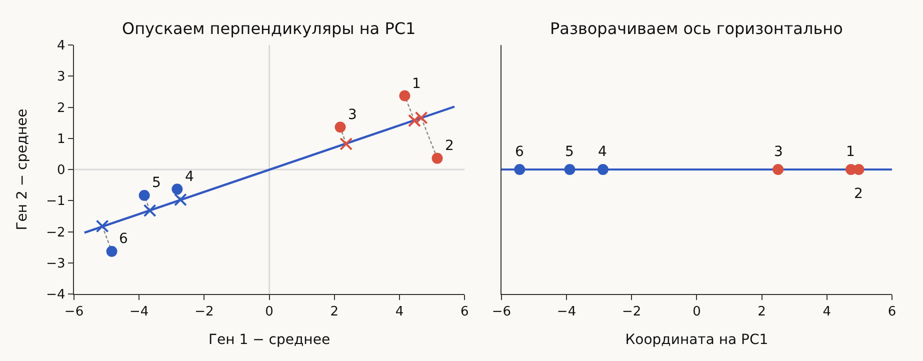 The width and height of the screenshot is (923, 361). I want to click on x-axis-title: Координата на PC1, so click(696, 340).